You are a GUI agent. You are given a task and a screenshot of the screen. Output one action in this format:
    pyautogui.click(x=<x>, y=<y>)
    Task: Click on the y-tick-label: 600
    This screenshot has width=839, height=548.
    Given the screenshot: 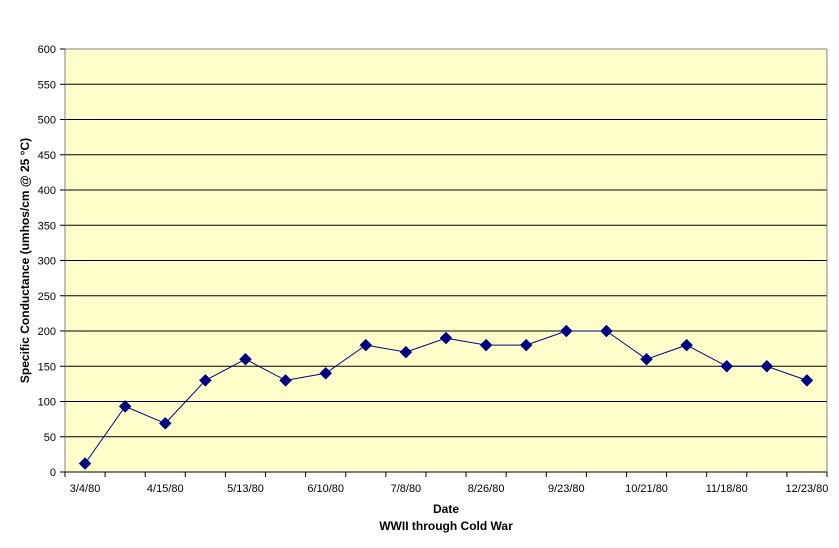 What is the action you would take?
    pyautogui.click(x=47, y=50)
    